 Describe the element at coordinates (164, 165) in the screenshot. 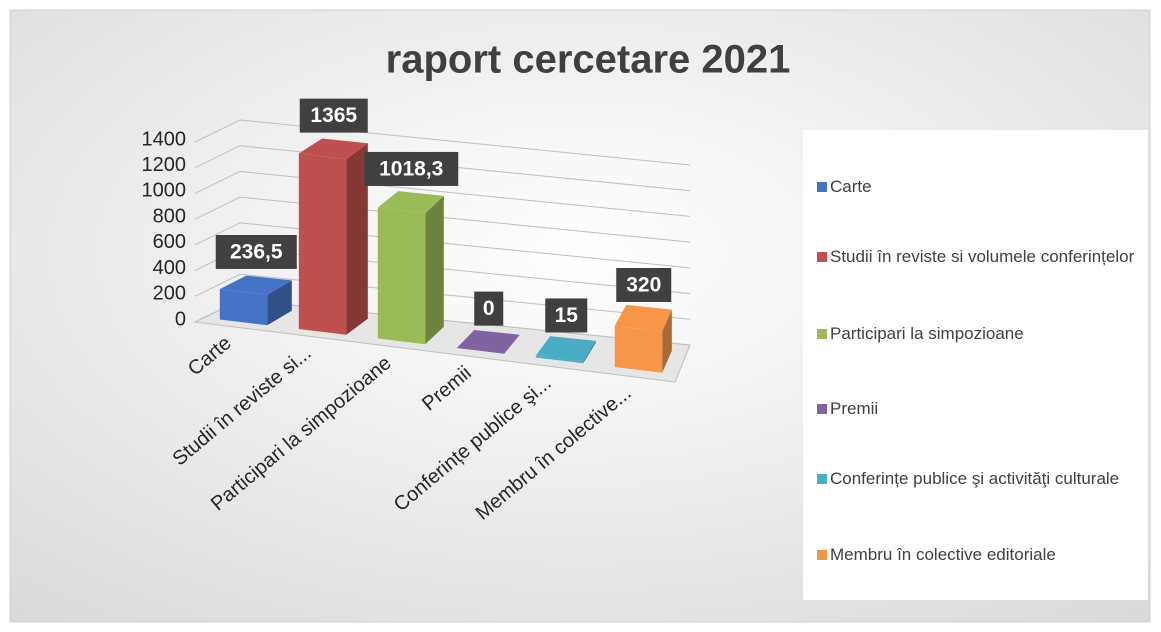

I see `y-tick-label: 1200` at that location.